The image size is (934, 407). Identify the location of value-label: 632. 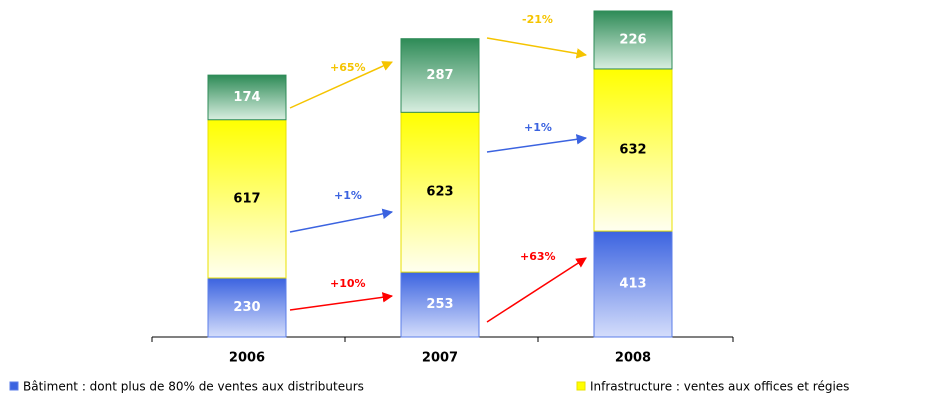
(632, 150).